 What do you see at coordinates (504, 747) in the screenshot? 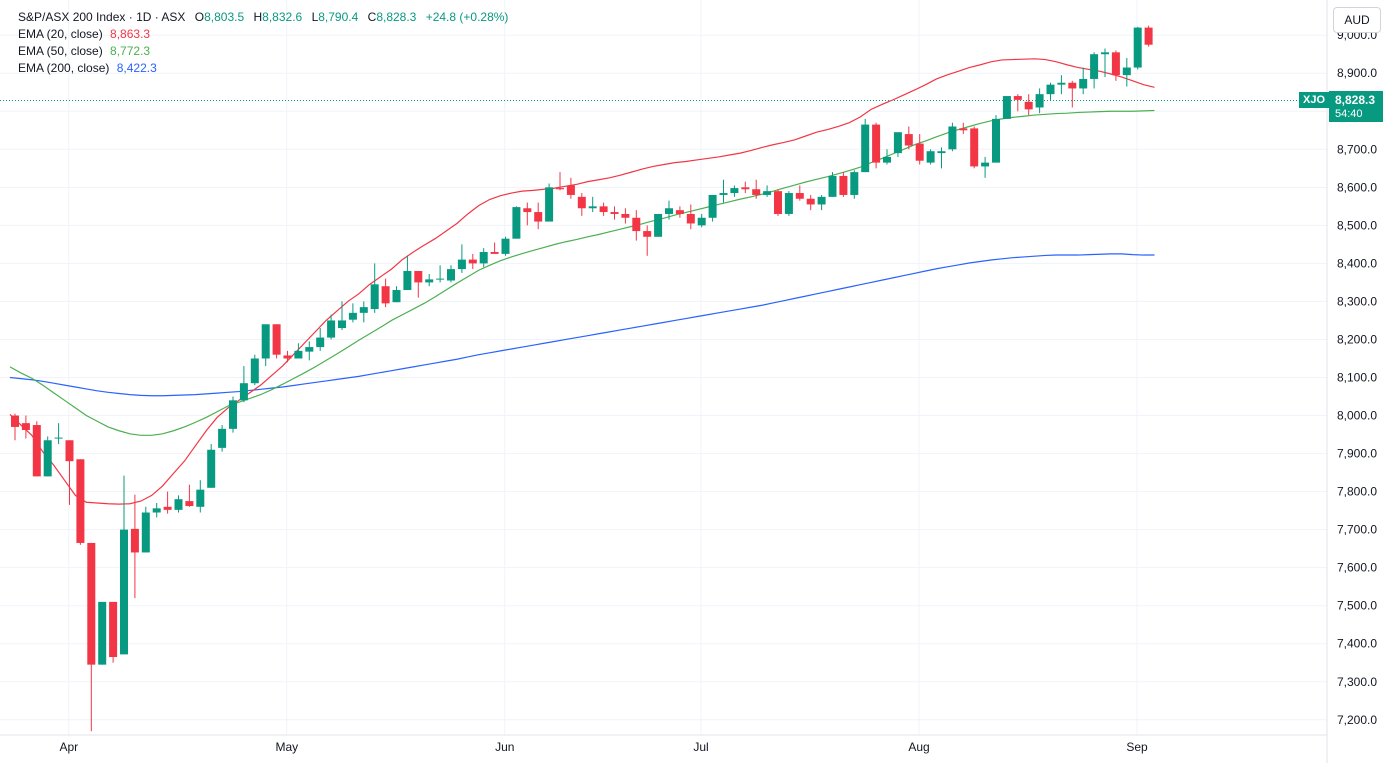
I see `time-tick-label: Jun` at bounding box center [504, 747].